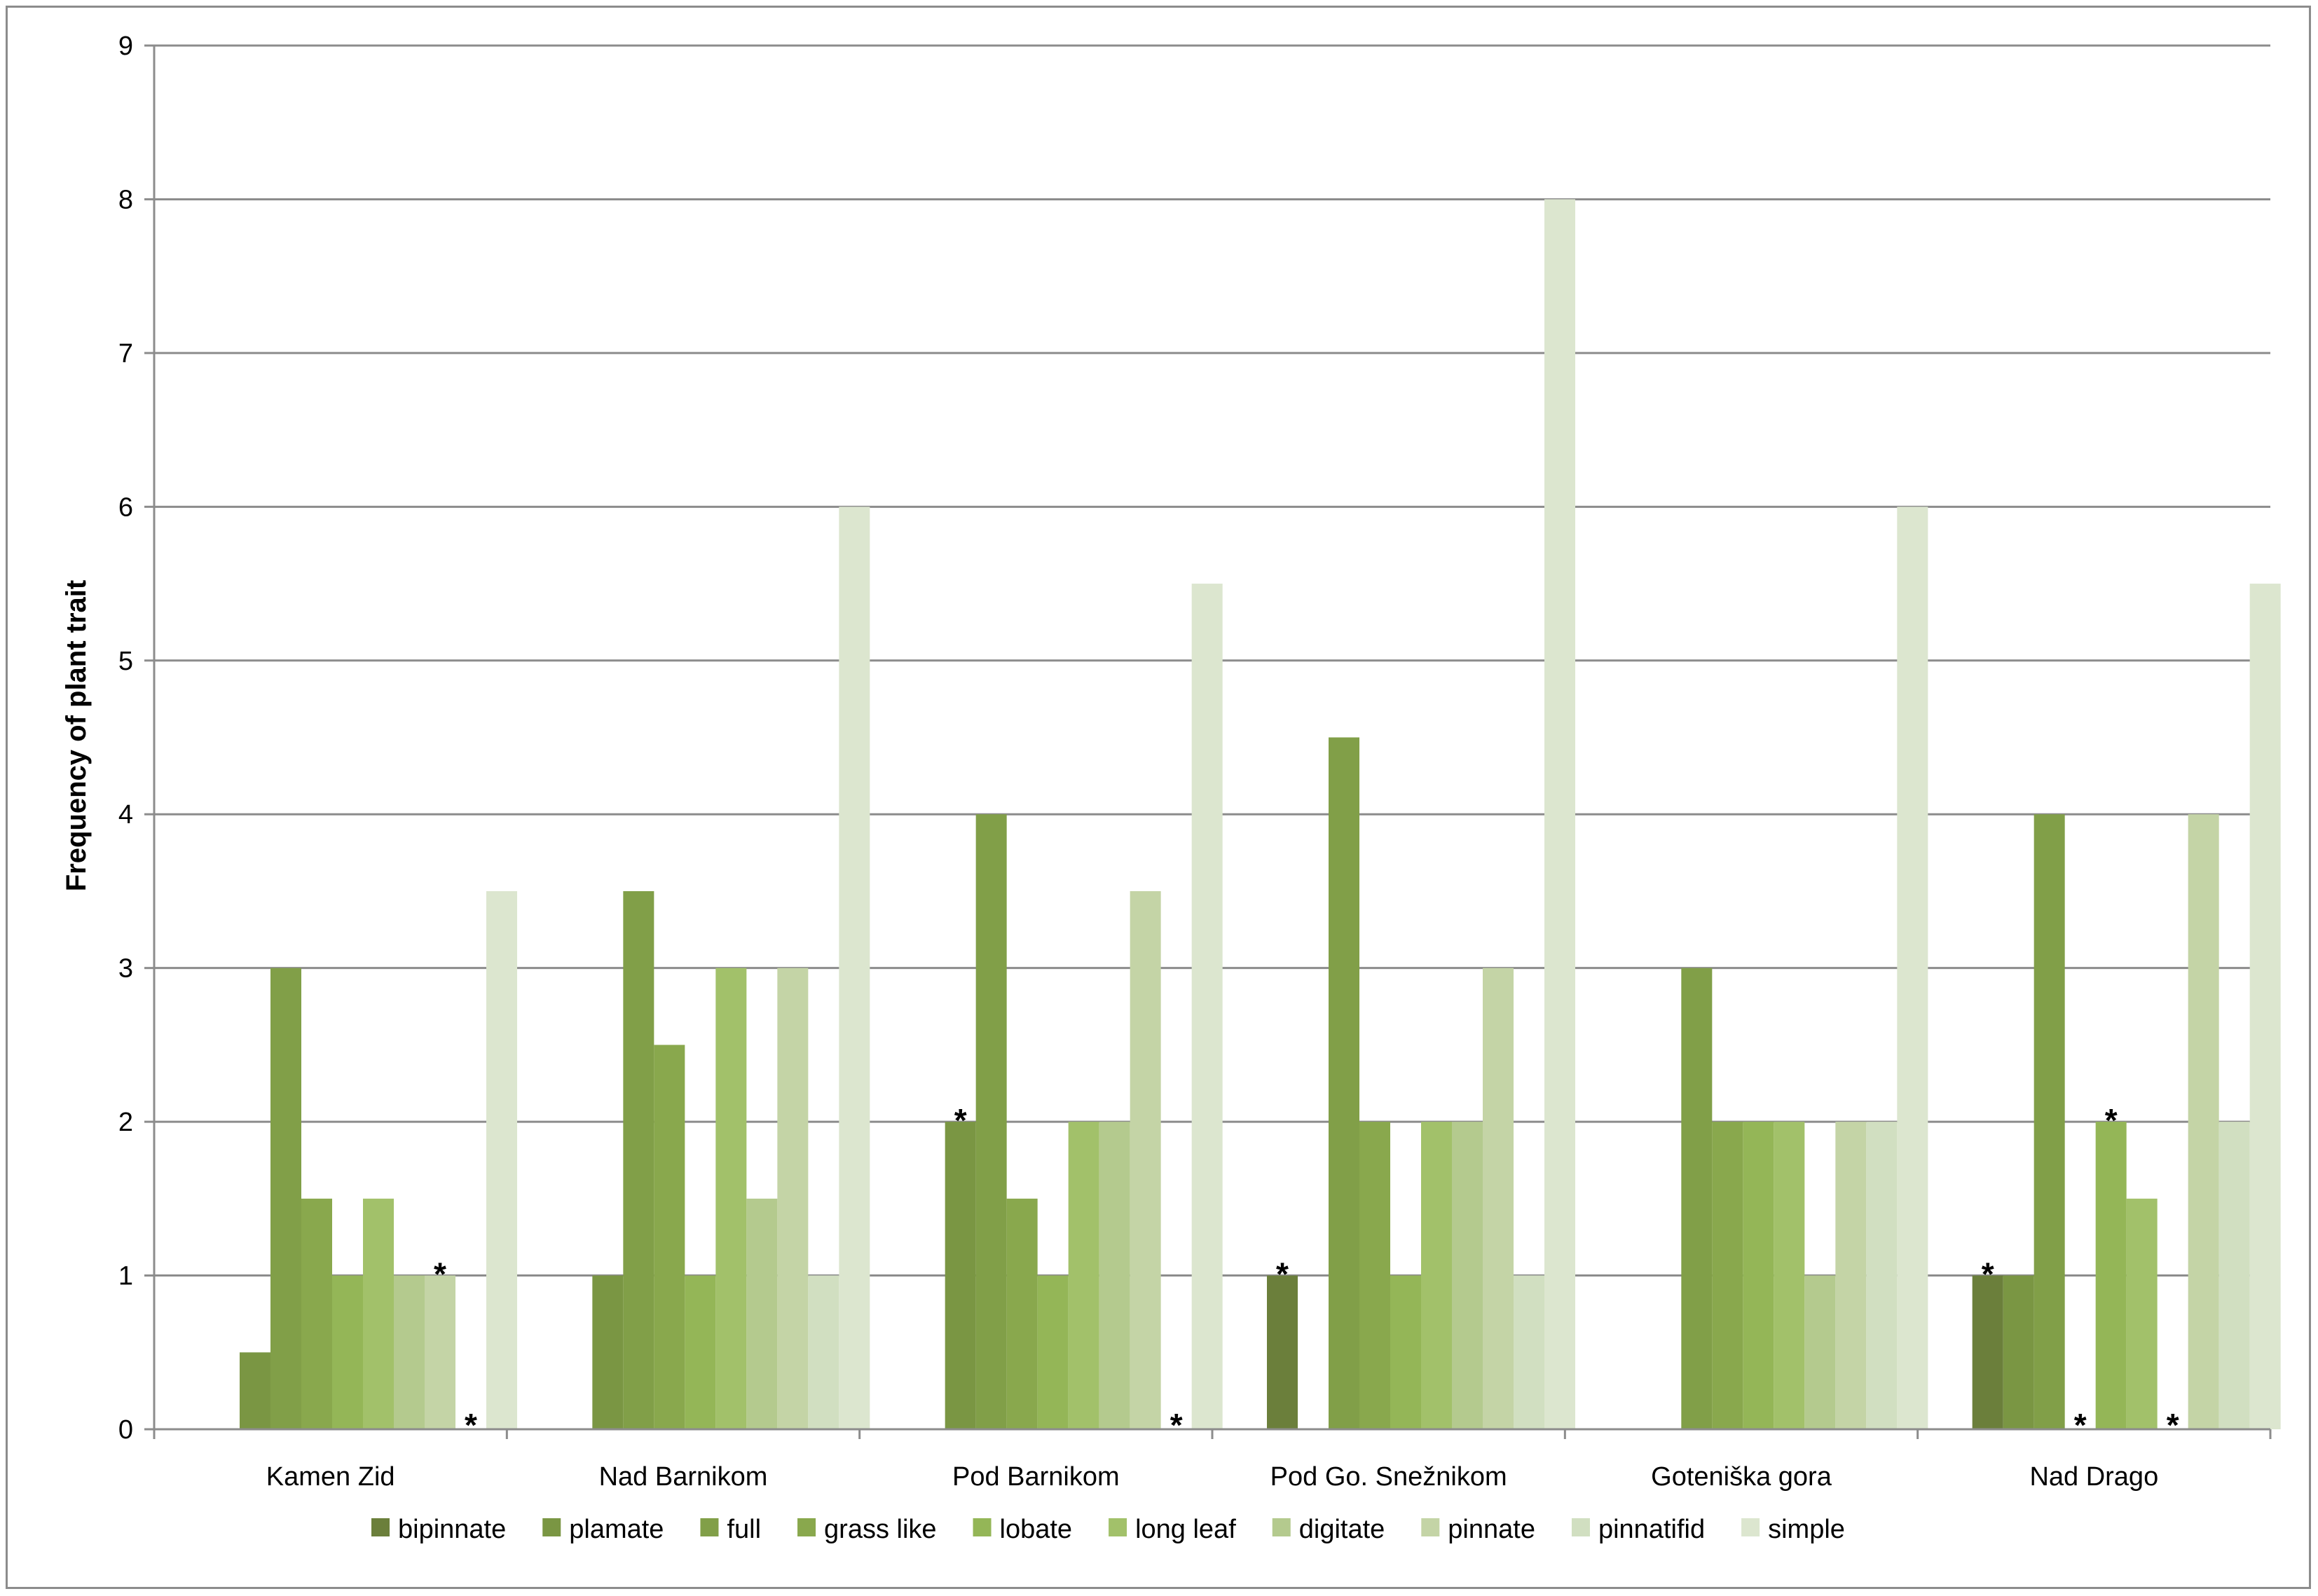  What do you see at coordinates (330, 1477) in the screenshot?
I see `x-tick-label: Kamen Zid` at bounding box center [330, 1477].